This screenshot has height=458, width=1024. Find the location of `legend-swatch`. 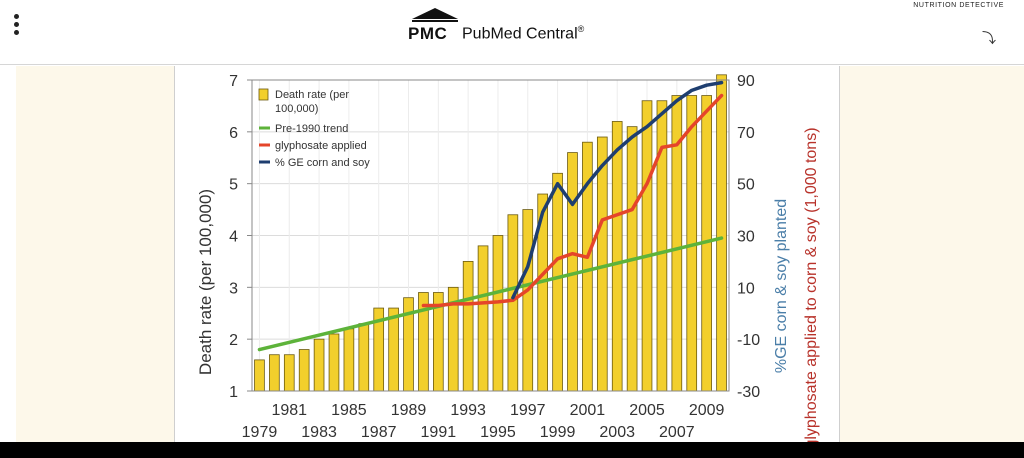

legend-swatch is located at coordinates (263, 94).